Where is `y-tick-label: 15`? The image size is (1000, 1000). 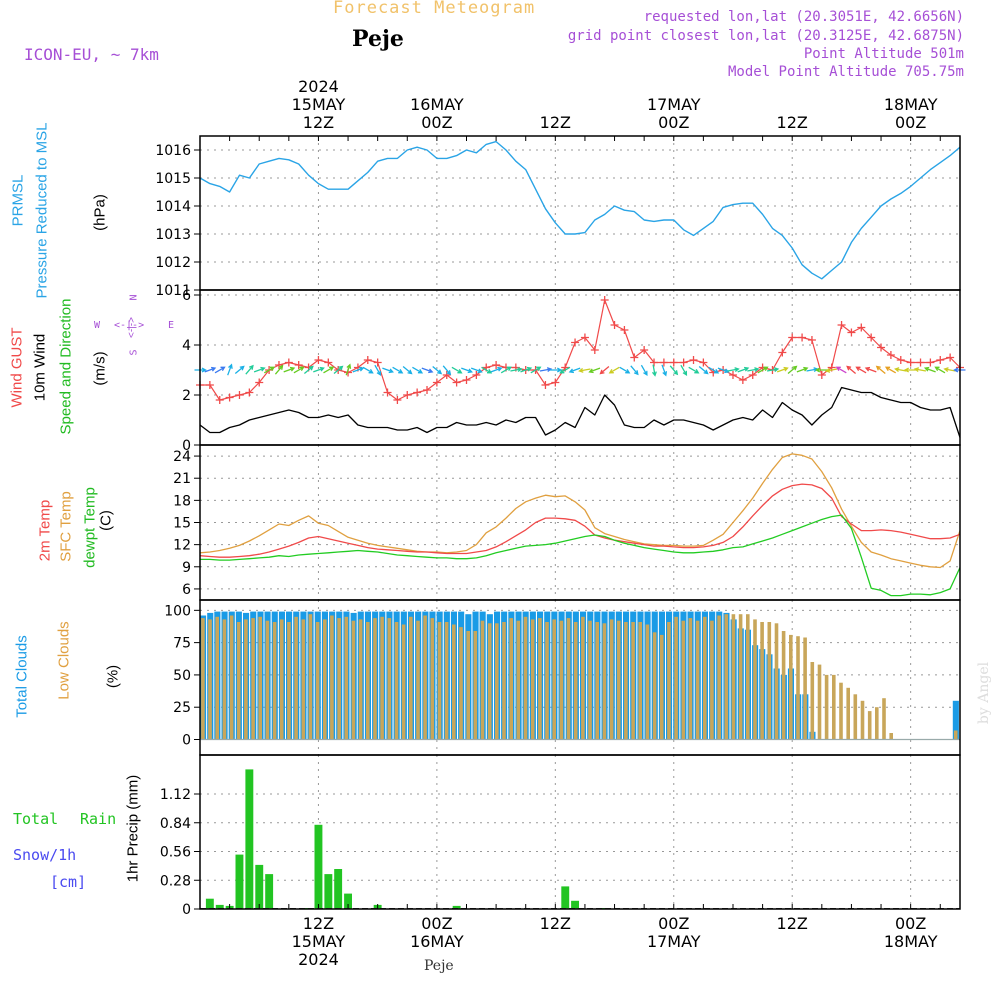
y-tick-label: 15 is located at coordinates (182, 524).